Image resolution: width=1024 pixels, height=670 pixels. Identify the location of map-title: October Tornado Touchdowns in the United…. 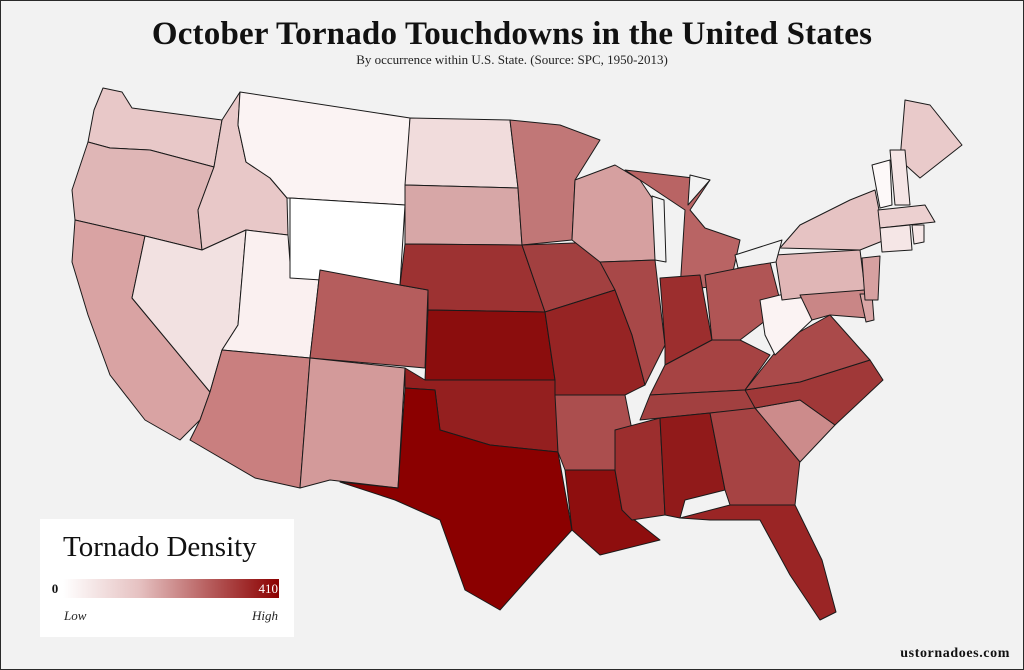
(512, 34).